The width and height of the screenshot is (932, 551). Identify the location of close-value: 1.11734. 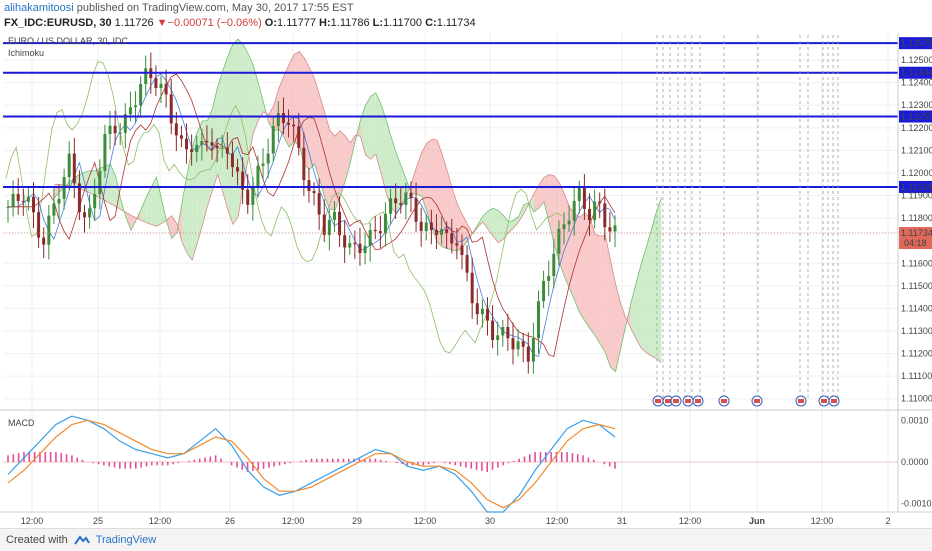
(456, 23).